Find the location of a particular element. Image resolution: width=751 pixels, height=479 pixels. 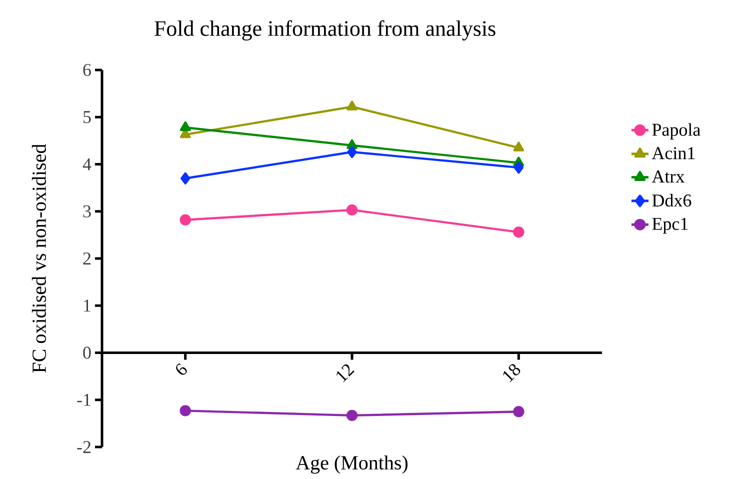

y-tick-label: -1 is located at coordinates (83, 400).